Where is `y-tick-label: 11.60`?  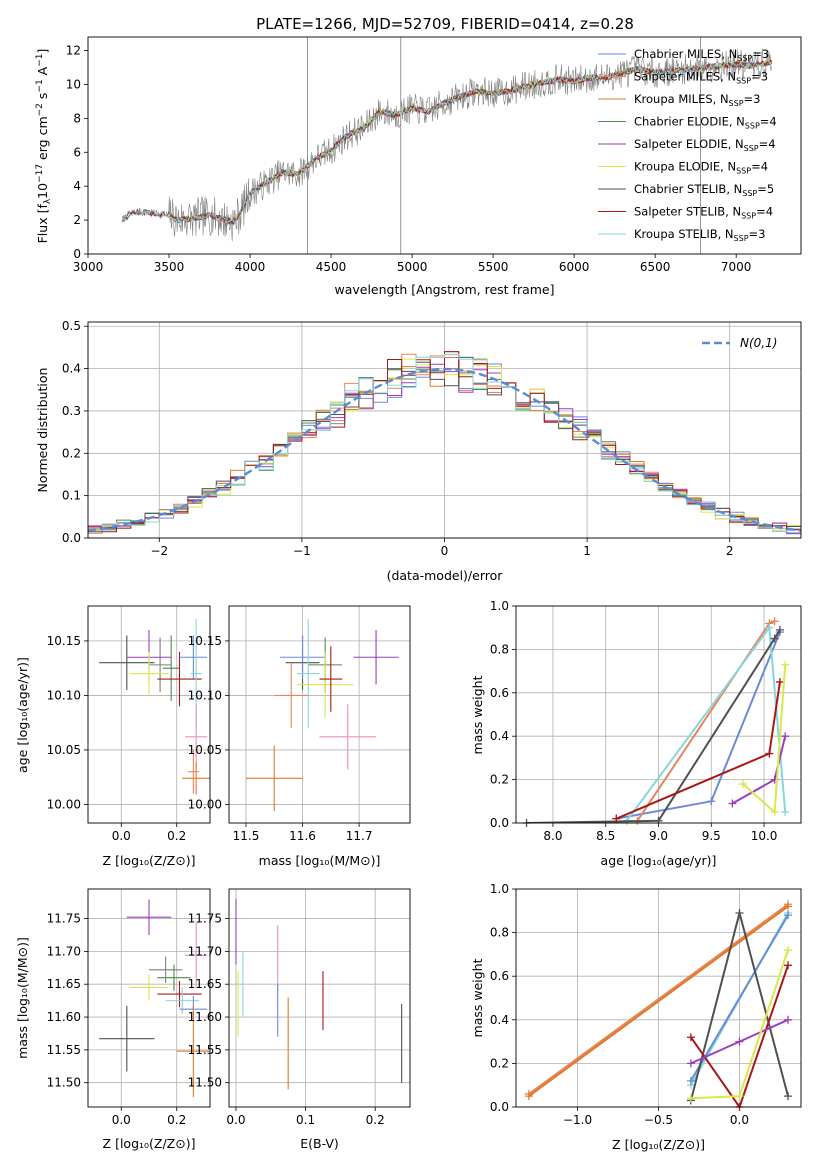
y-tick-label: 11.60 is located at coordinates (64, 1017).